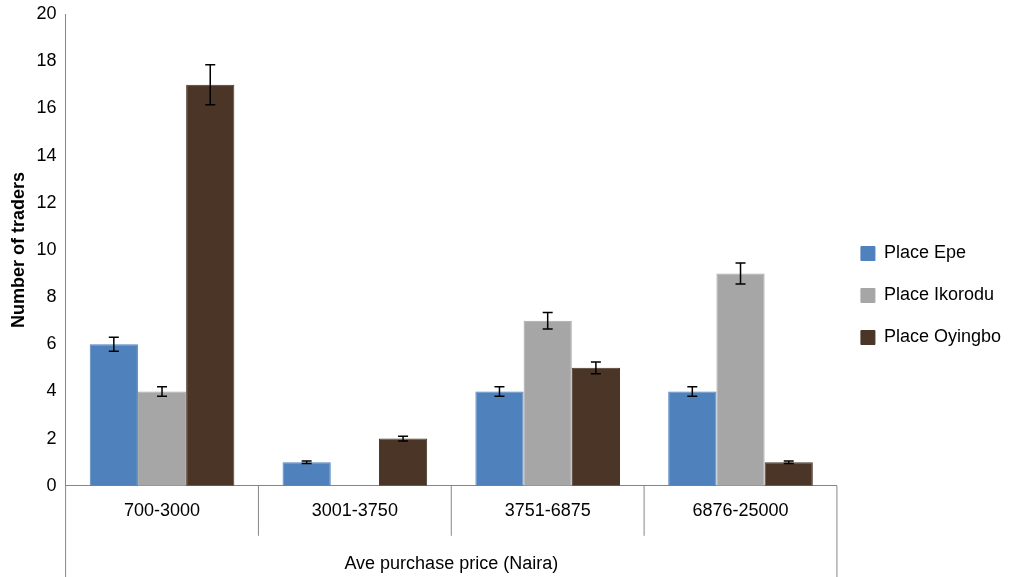  What do you see at coordinates (942, 336) in the screenshot?
I see `legend-label: Place Oyingbo` at bounding box center [942, 336].